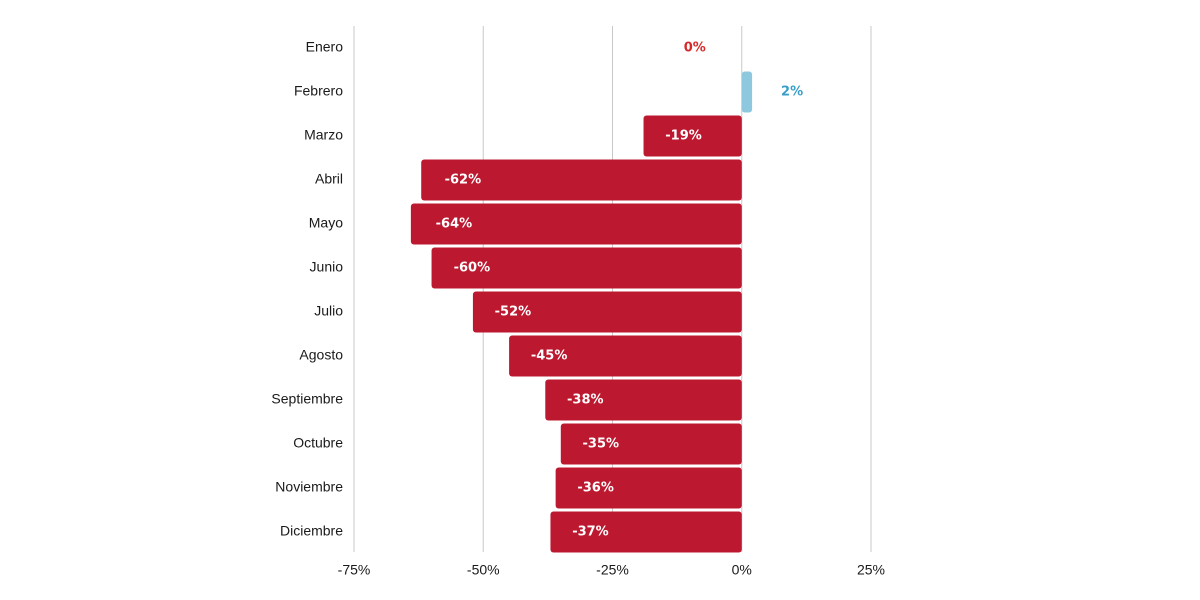  I want to click on category-label: Abril, so click(329, 179).